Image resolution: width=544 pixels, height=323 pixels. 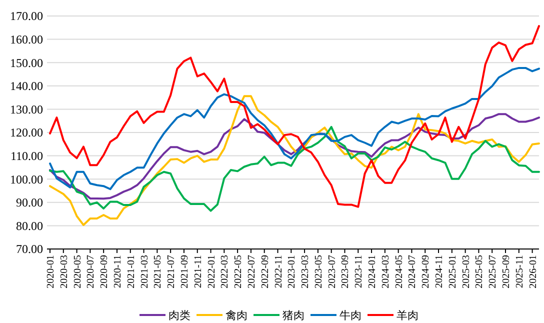 I want to click on x-tick-label: 2022-01, so click(x=212, y=271).